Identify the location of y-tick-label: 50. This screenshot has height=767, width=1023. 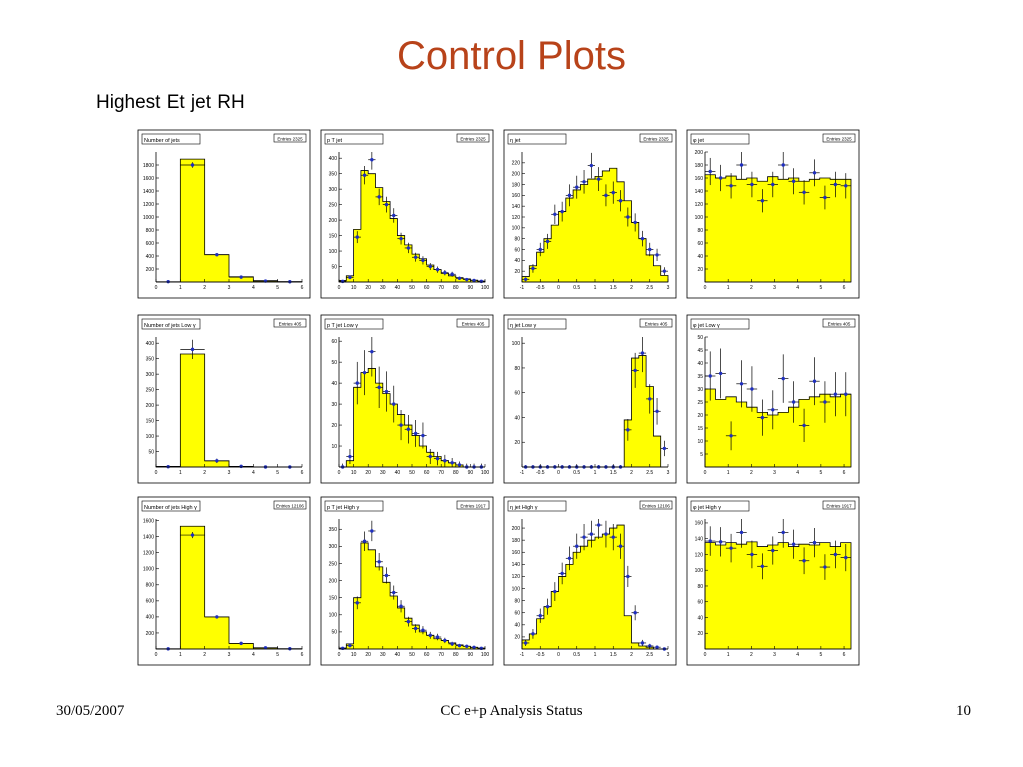
(151, 452).